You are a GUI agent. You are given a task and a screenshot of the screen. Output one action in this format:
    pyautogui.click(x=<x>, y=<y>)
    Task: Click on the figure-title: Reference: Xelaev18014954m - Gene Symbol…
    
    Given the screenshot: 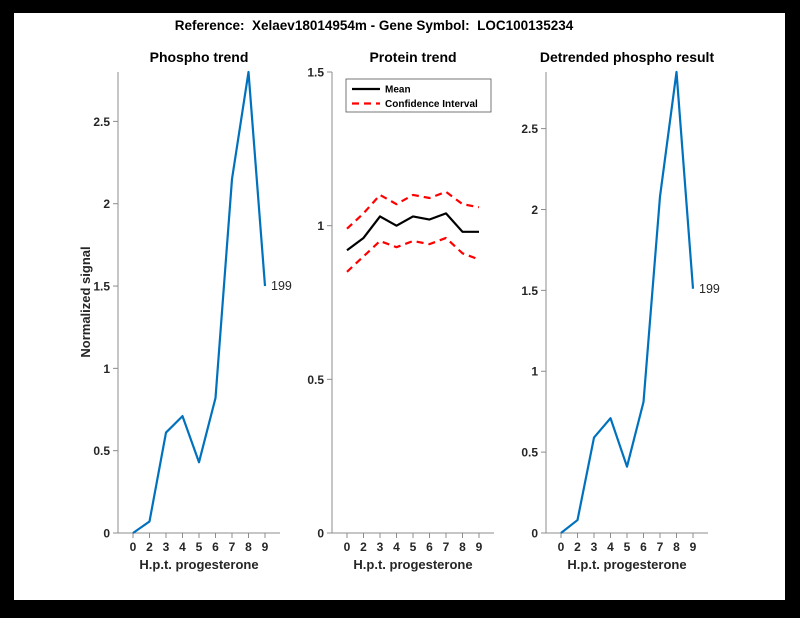 What is the action you would take?
    pyautogui.click(x=374, y=25)
    